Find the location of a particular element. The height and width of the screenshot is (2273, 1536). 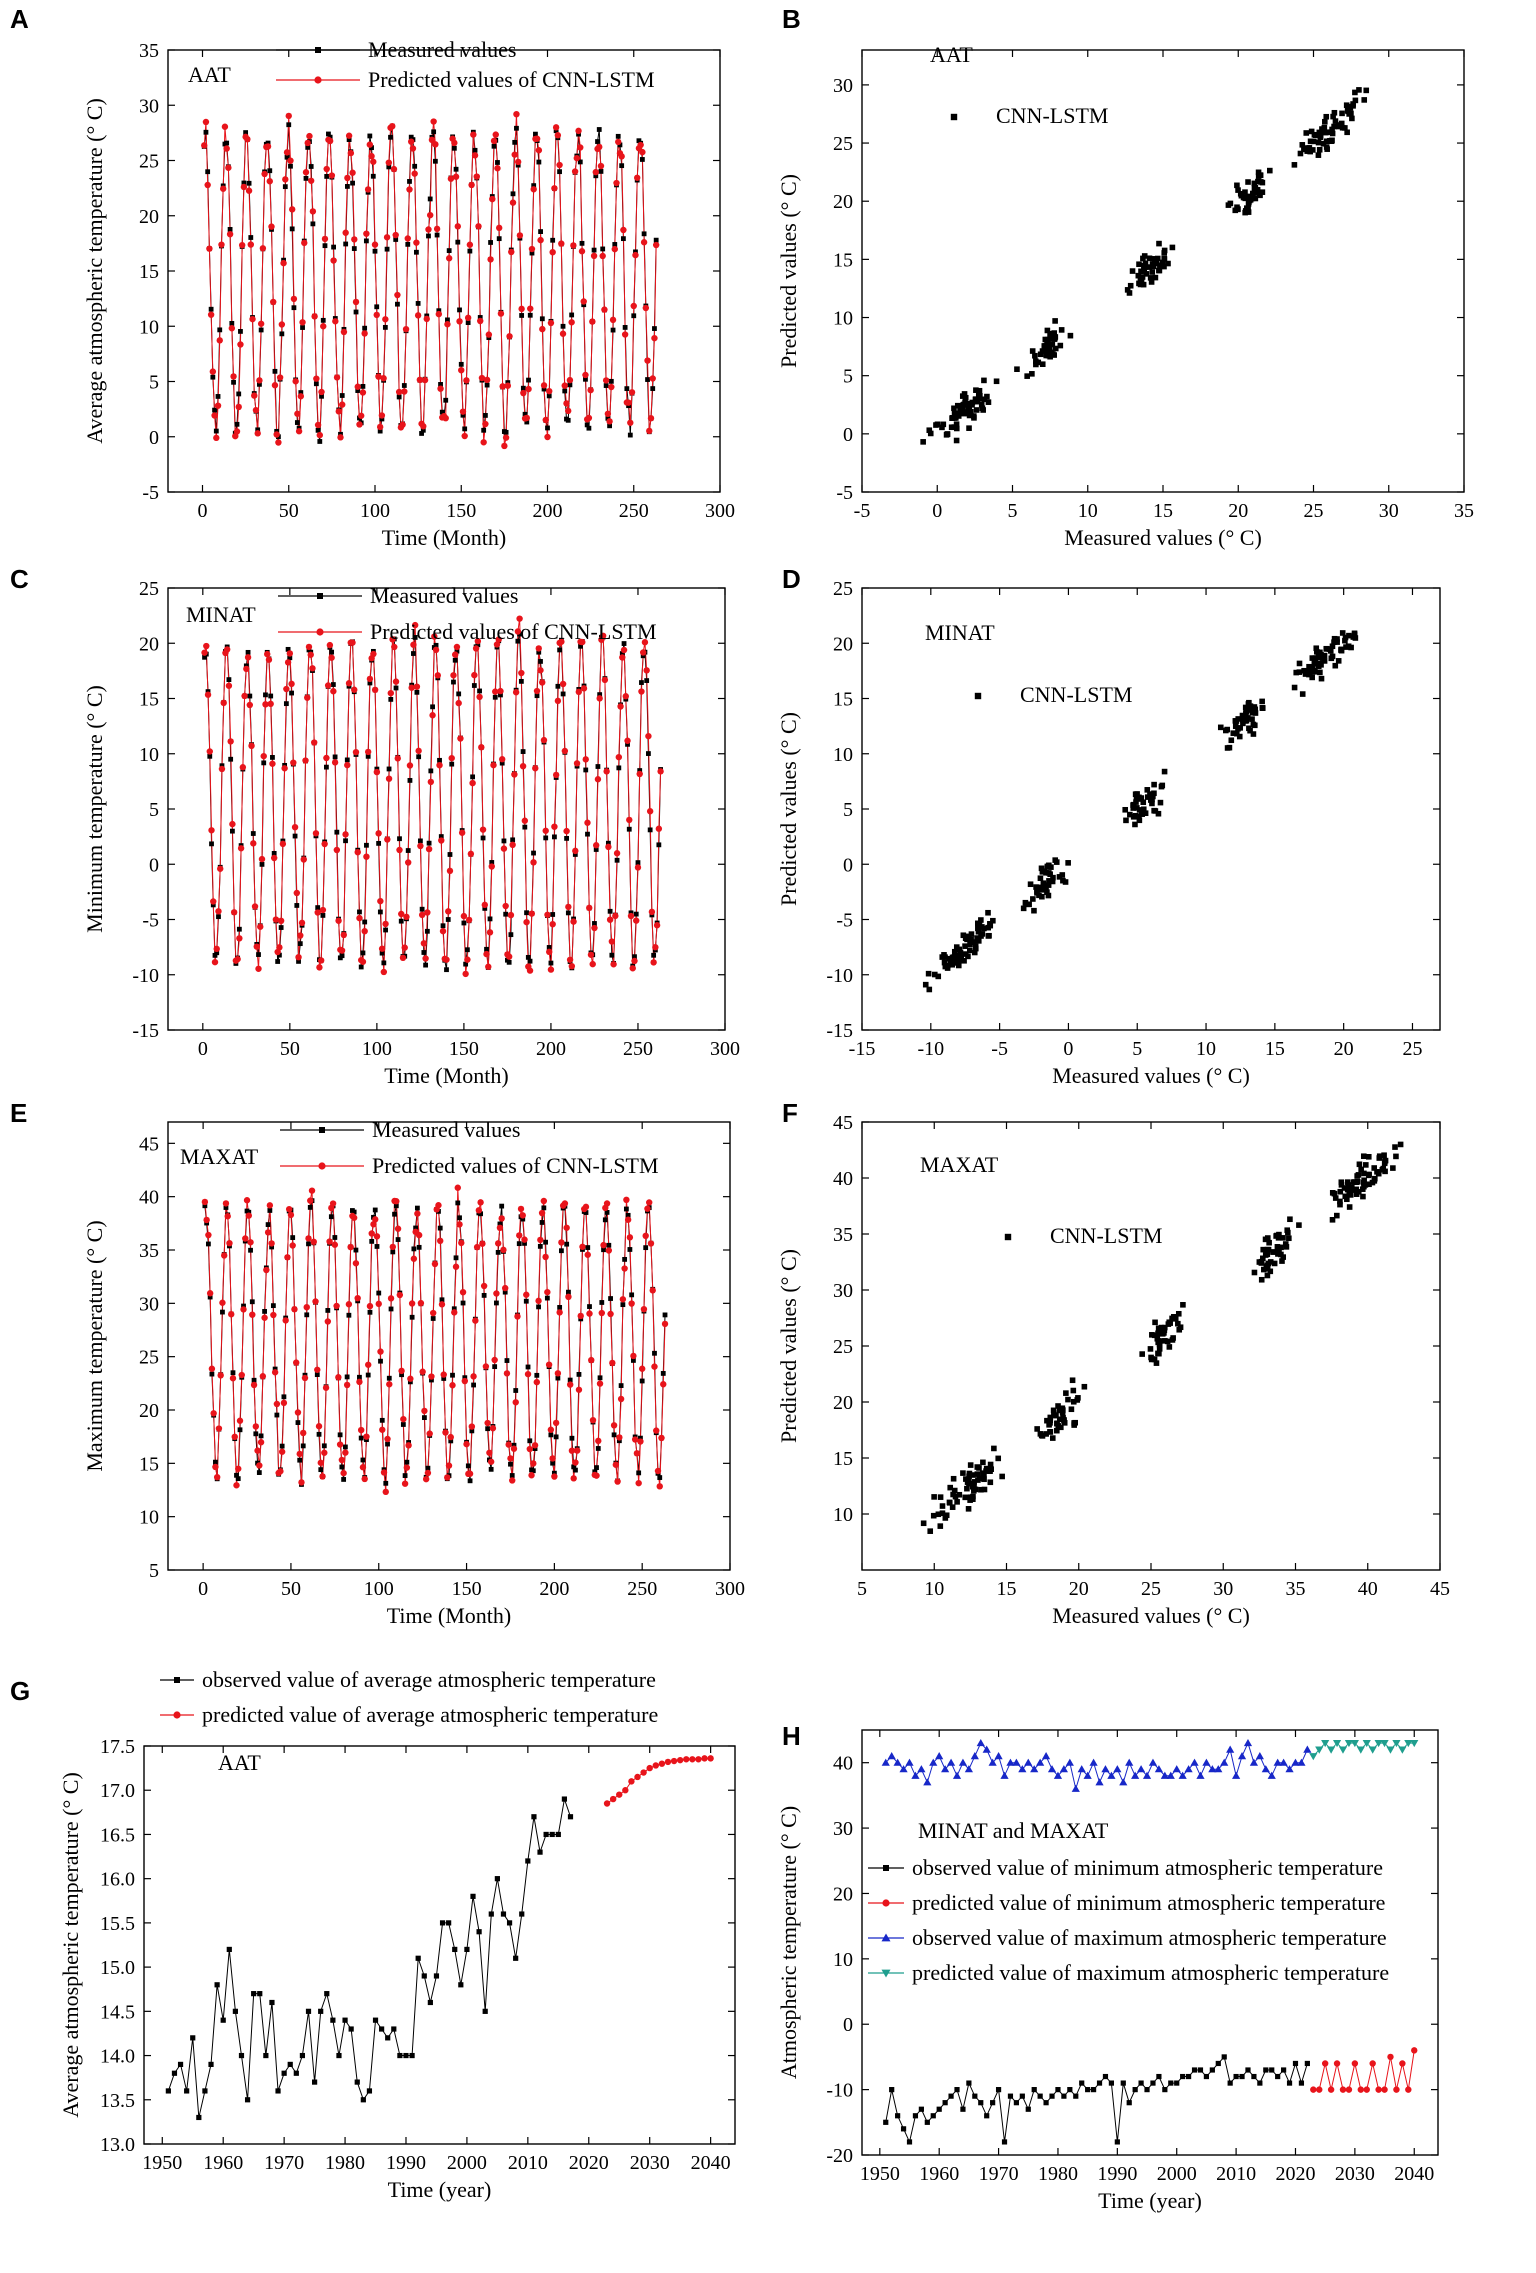

x-tick-label: 2040 is located at coordinates (1414, 2174).